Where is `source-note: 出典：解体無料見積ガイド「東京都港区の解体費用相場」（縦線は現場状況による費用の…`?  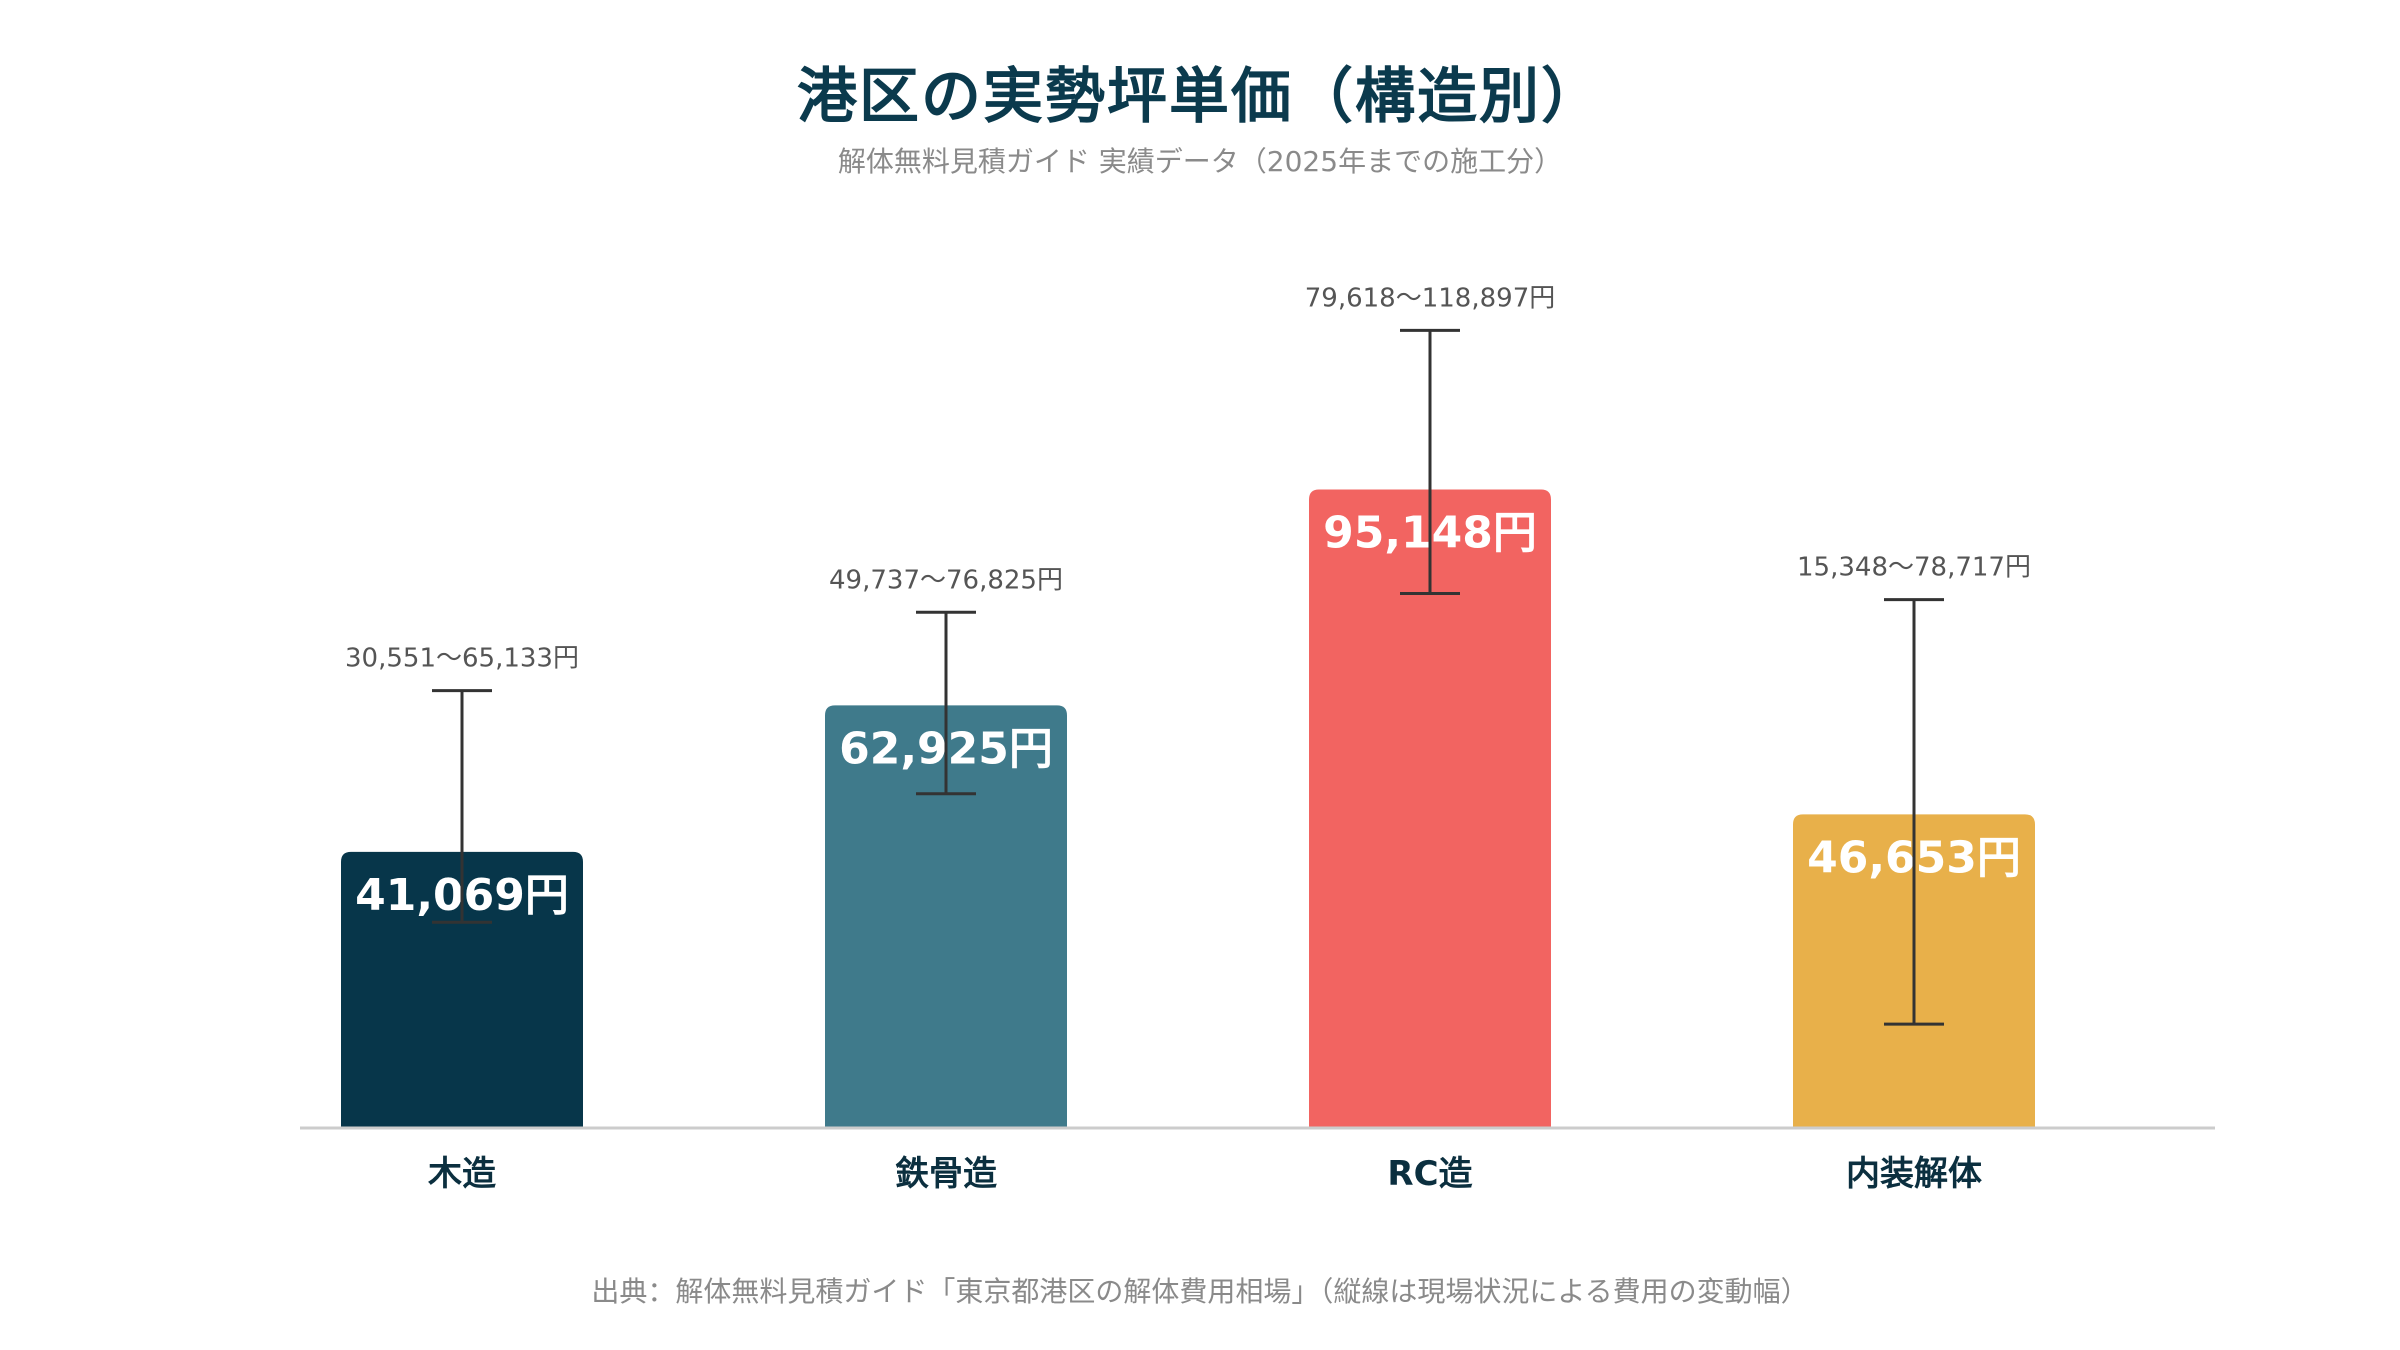
source-note: 出典：解体無料見積ガイド「東京都港区の解体費用相場」（縦線は現場状況による費用の… is located at coordinates (1200, 1291).